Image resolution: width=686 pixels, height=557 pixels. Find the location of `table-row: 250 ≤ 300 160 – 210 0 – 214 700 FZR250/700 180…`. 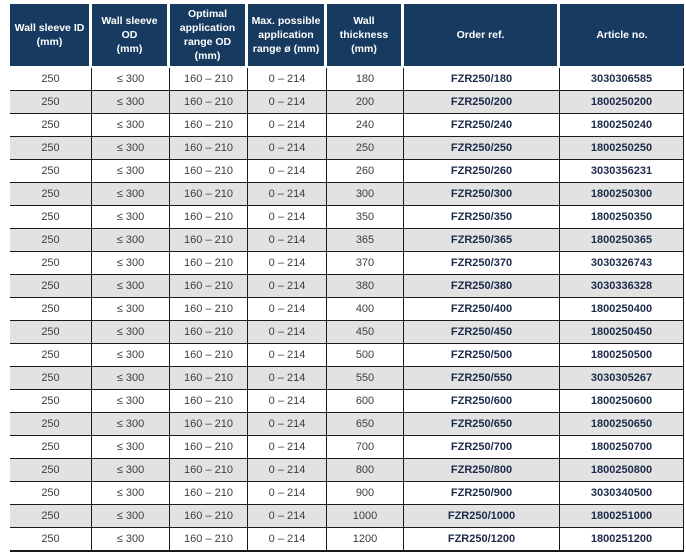

table-row: 250 ≤ 300 160 – 210 0 – 214 700 FZR250/700 180… is located at coordinates (347, 447).